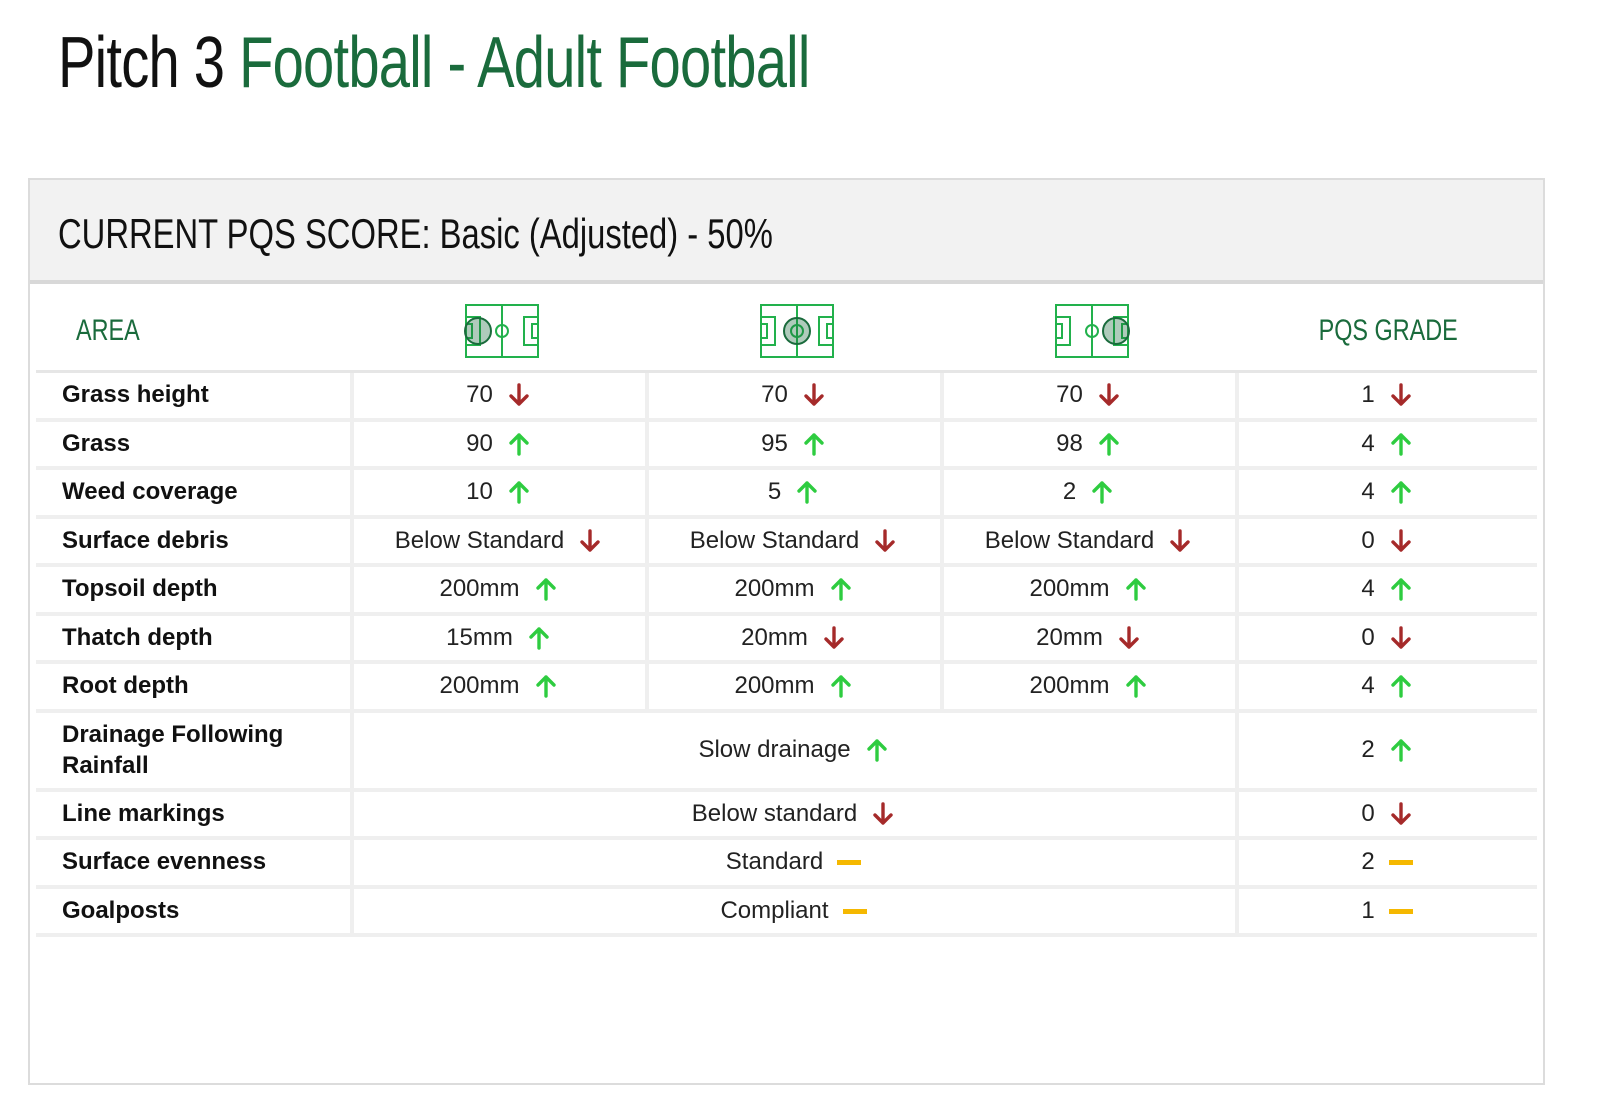 This screenshot has height=1098, width=1600. Describe the element at coordinates (774, 443) in the screenshot. I see `cell-value: 95` at that location.